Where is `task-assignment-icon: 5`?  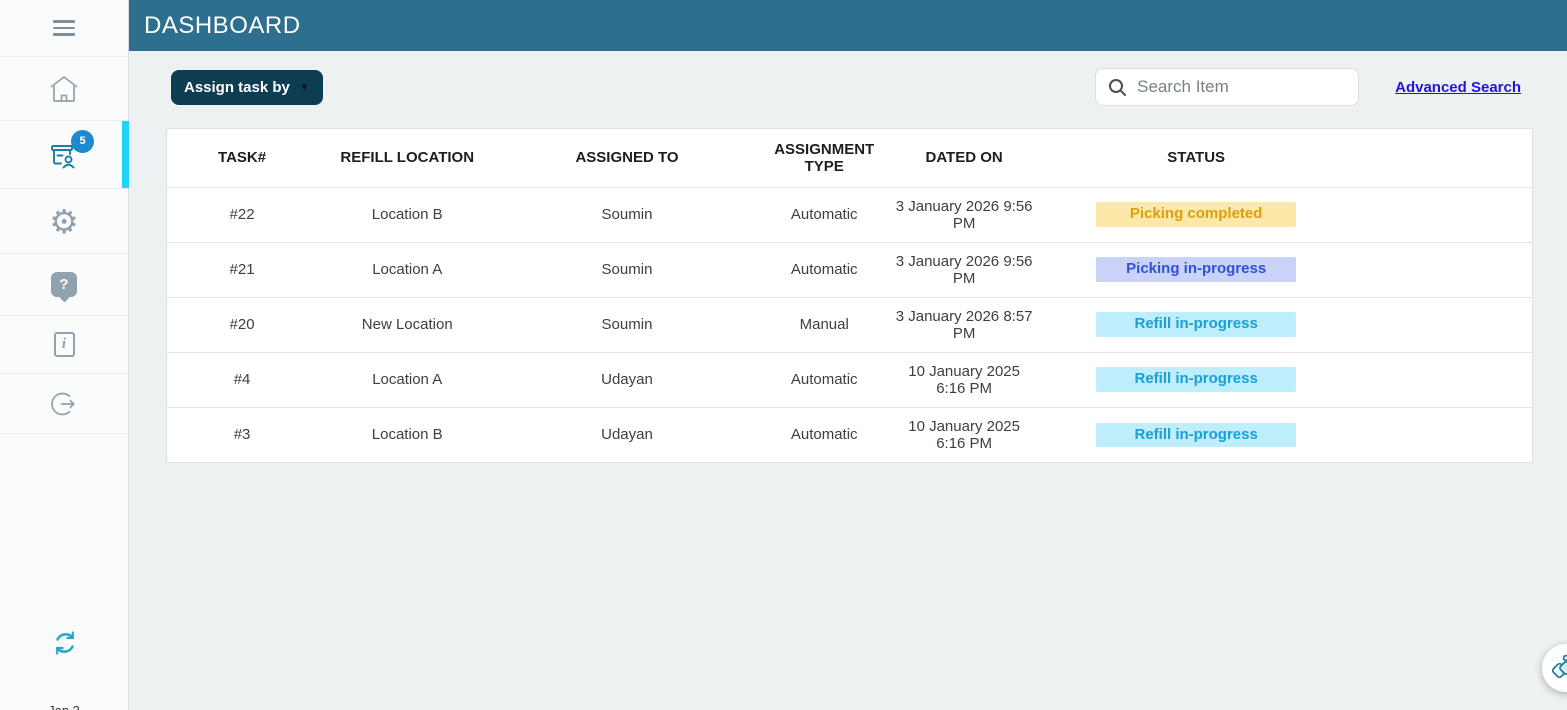
task-assignment-icon: 5 is located at coordinates (71, 150).